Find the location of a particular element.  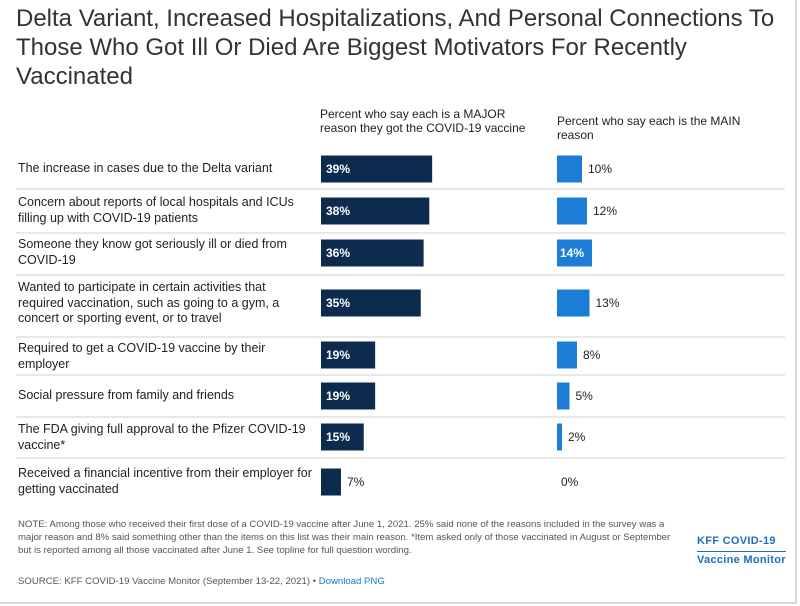

brand-line-2: Vaccine Monitor is located at coordinates (741, 559).